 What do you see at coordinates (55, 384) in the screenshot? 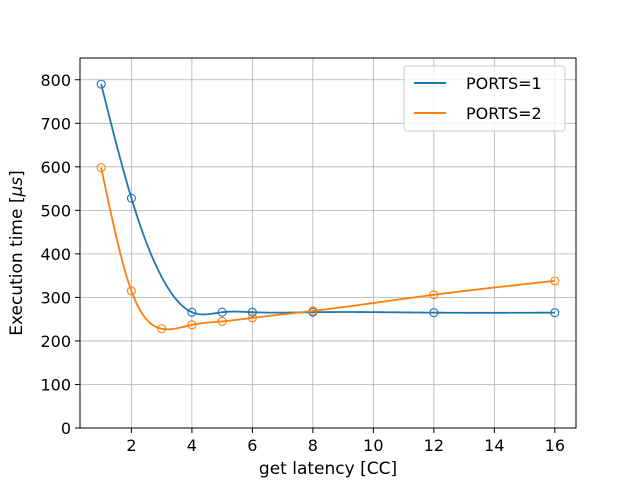
I see `y-tick-label: 100` at bounding box center [55, 384].